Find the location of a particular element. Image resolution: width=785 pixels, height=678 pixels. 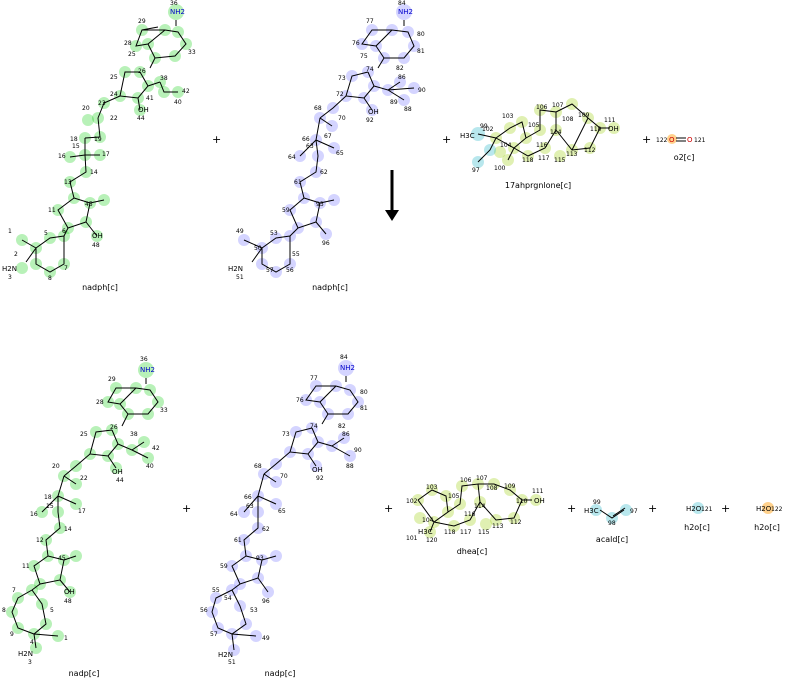

ahp-num111: 111 is located at coordinates (610, 120).